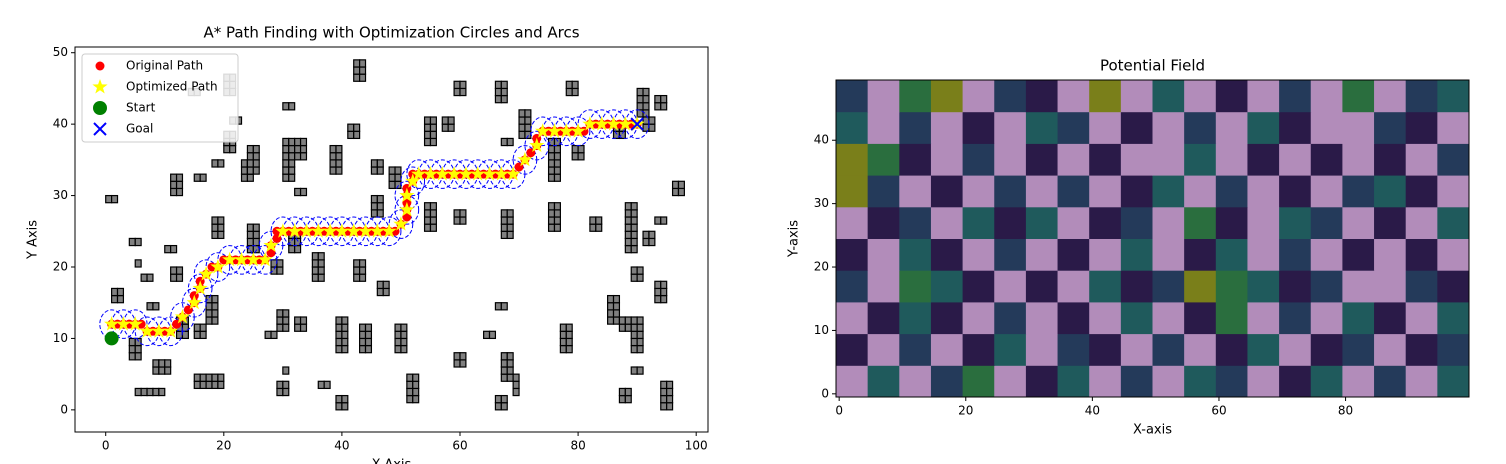  What do you see at coordinates (139, 129) in the screenshot?
I see `legend-label: Goal` at bounding box center [139, 129].